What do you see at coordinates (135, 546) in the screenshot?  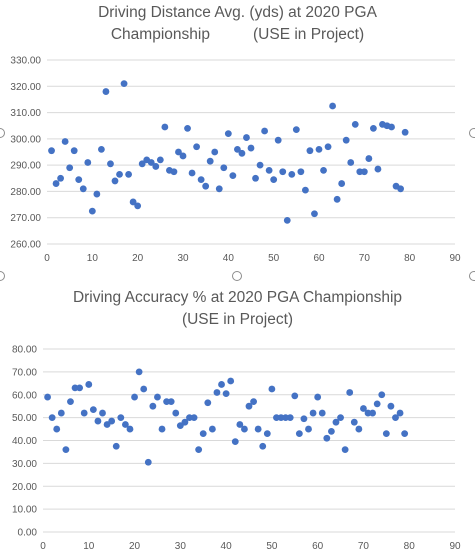 I see `accuracy-x-tick-label: 20` at bounding box center [135, 546].